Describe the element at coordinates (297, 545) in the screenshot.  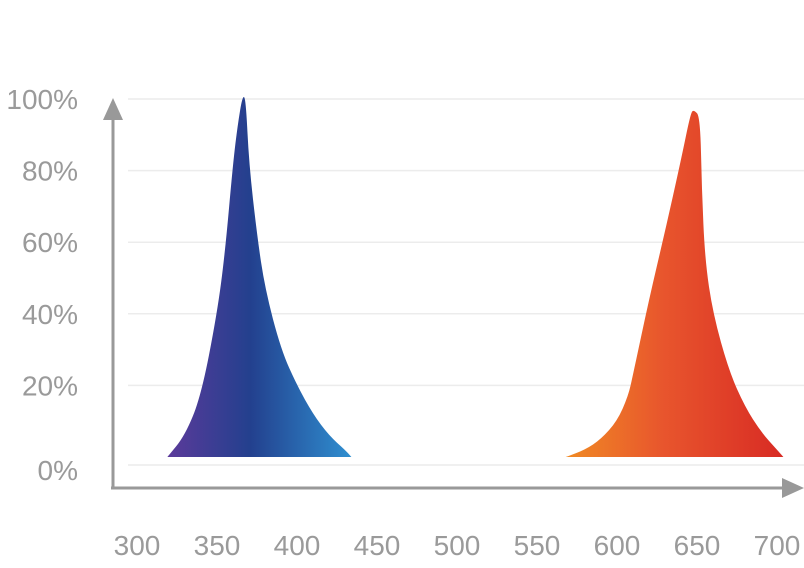
I see `x-tick-label: 400` at that location.